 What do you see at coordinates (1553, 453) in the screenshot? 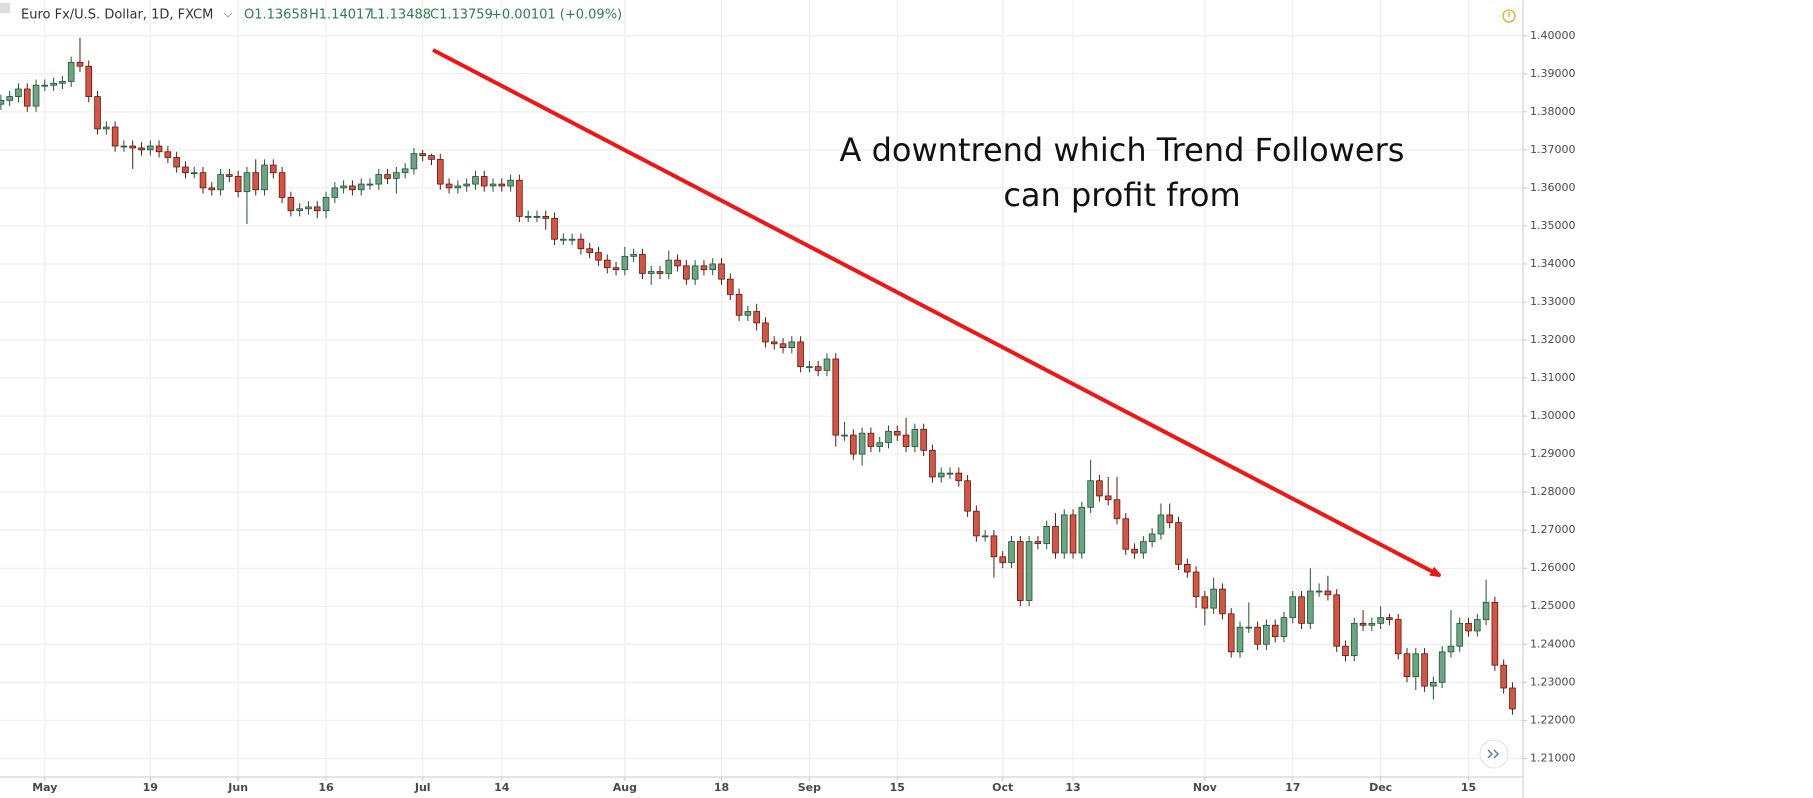
I see `y-tick-label: 1.29000` at bounding box center [1553, 453].